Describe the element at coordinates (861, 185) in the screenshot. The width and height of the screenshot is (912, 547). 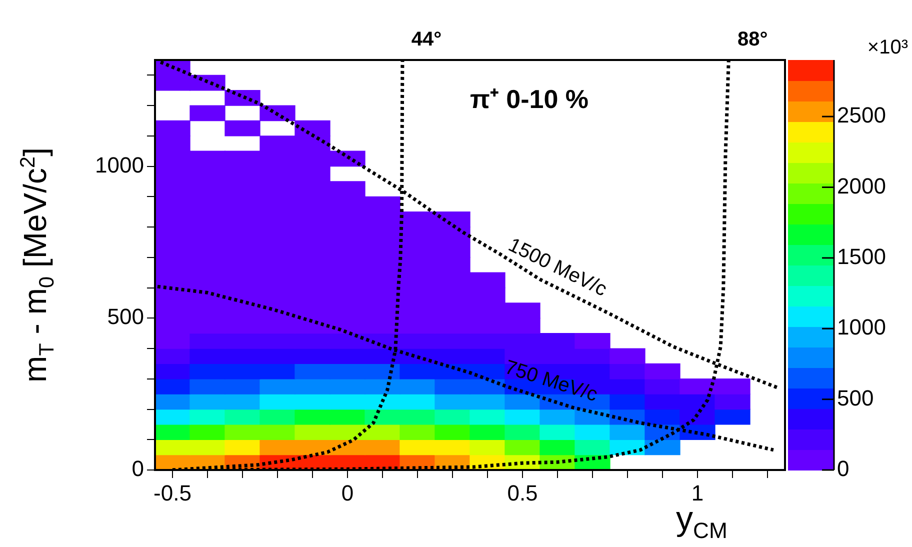
I see `color-bar-label: 2000` at that location.